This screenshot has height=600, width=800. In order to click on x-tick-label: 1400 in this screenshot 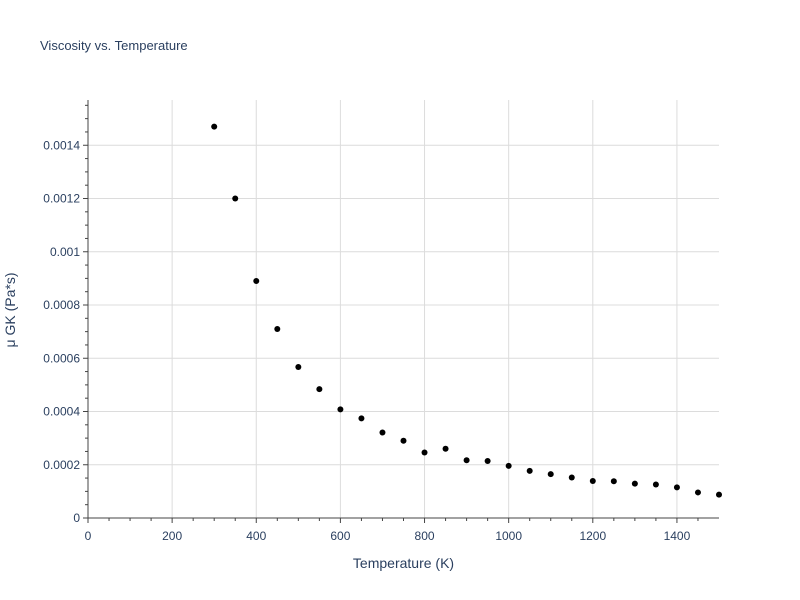, I will do `click(677, 536)`.